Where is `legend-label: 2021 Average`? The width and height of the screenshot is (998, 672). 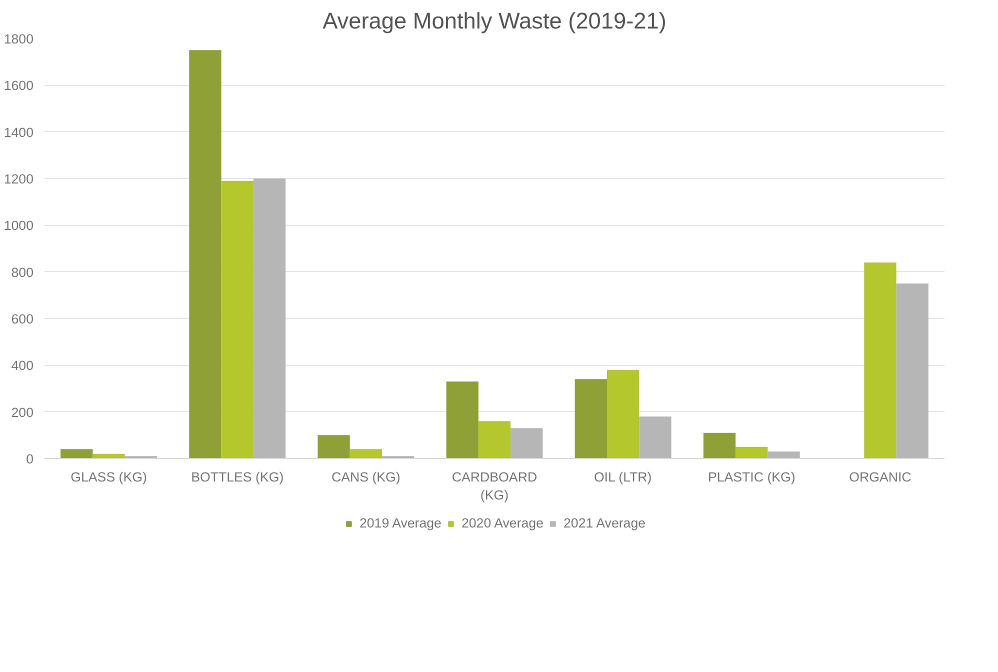 legend-label: 2021 Average is located at coordinates (605, 523).